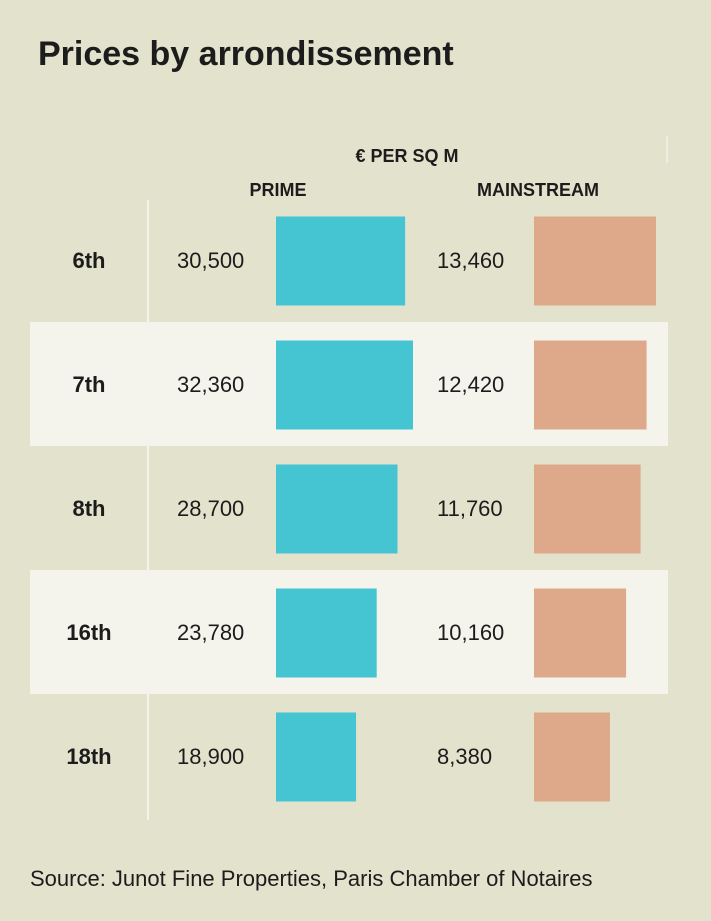  Describe the element at coordinates (406, 156) in the screenshot. I see `subtitle: € PER SQ M` at that location.